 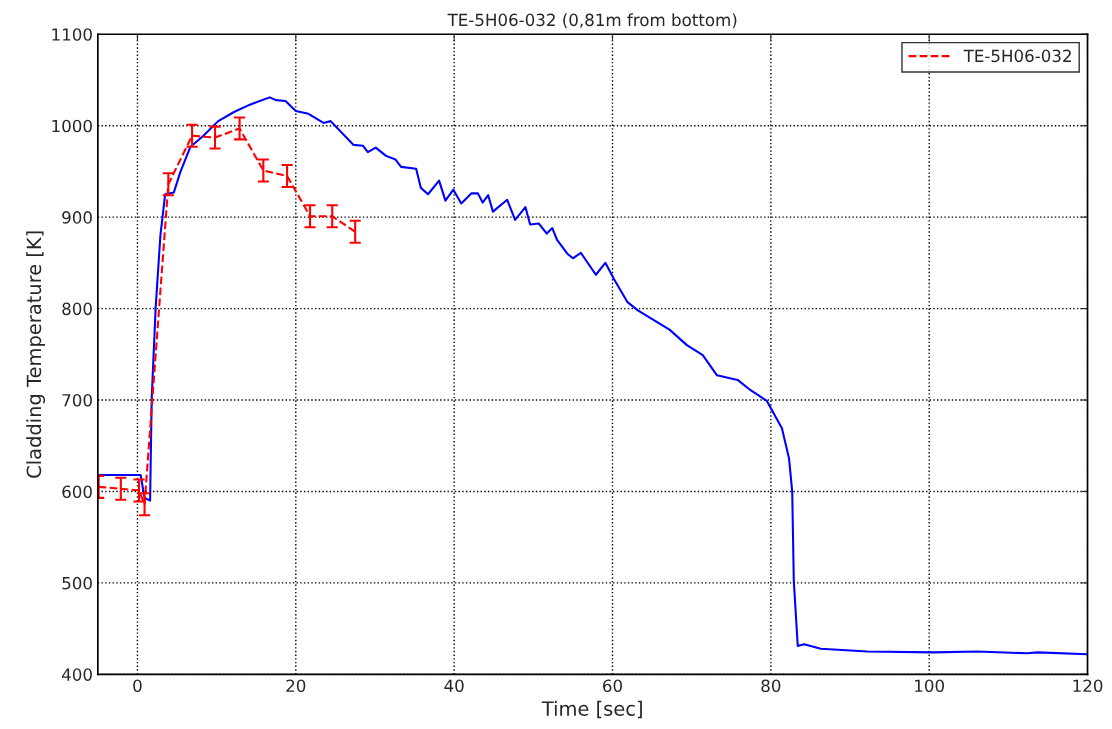 What do you see at coordinates (296, 686) in the screenshot?
I see `x-tick-label: 20` at bounding box center [296, 686].